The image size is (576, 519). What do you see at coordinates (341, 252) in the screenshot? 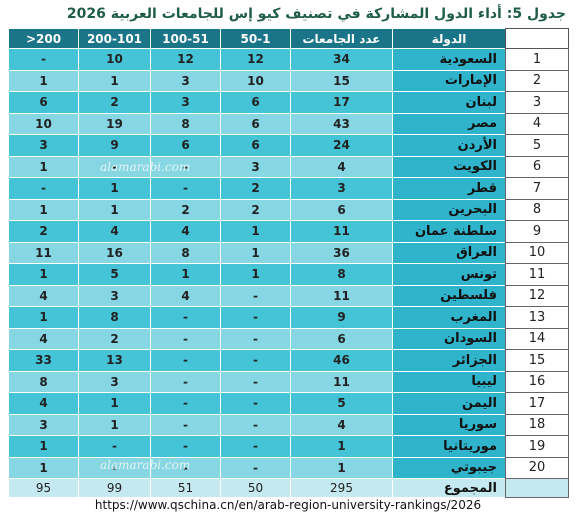
I see `cell-value: 36` at bounding box center [341, 252].